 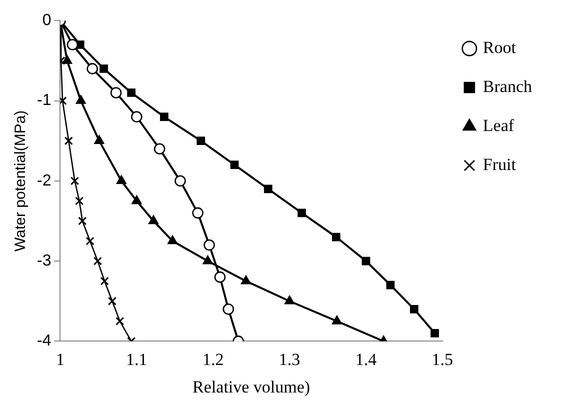 What do you see at coordinates (289, 359) in the screenshot?
I see `x-tick-label: 1.3` at bounding box center [289, 359].